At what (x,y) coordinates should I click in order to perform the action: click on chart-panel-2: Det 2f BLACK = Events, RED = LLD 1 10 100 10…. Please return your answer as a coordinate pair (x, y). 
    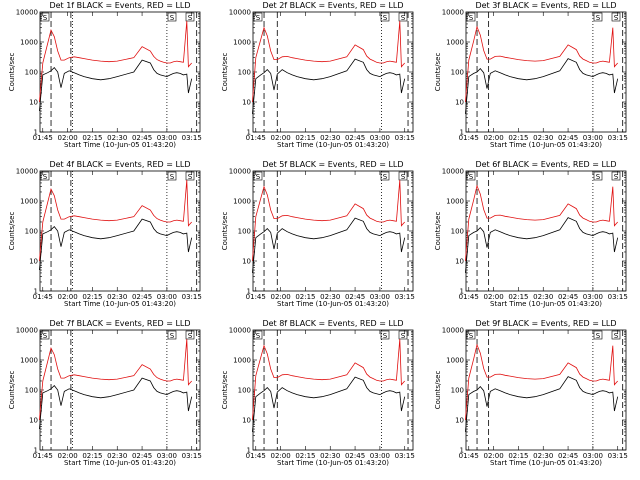
    Looking at the image, I should click on (318, 75).